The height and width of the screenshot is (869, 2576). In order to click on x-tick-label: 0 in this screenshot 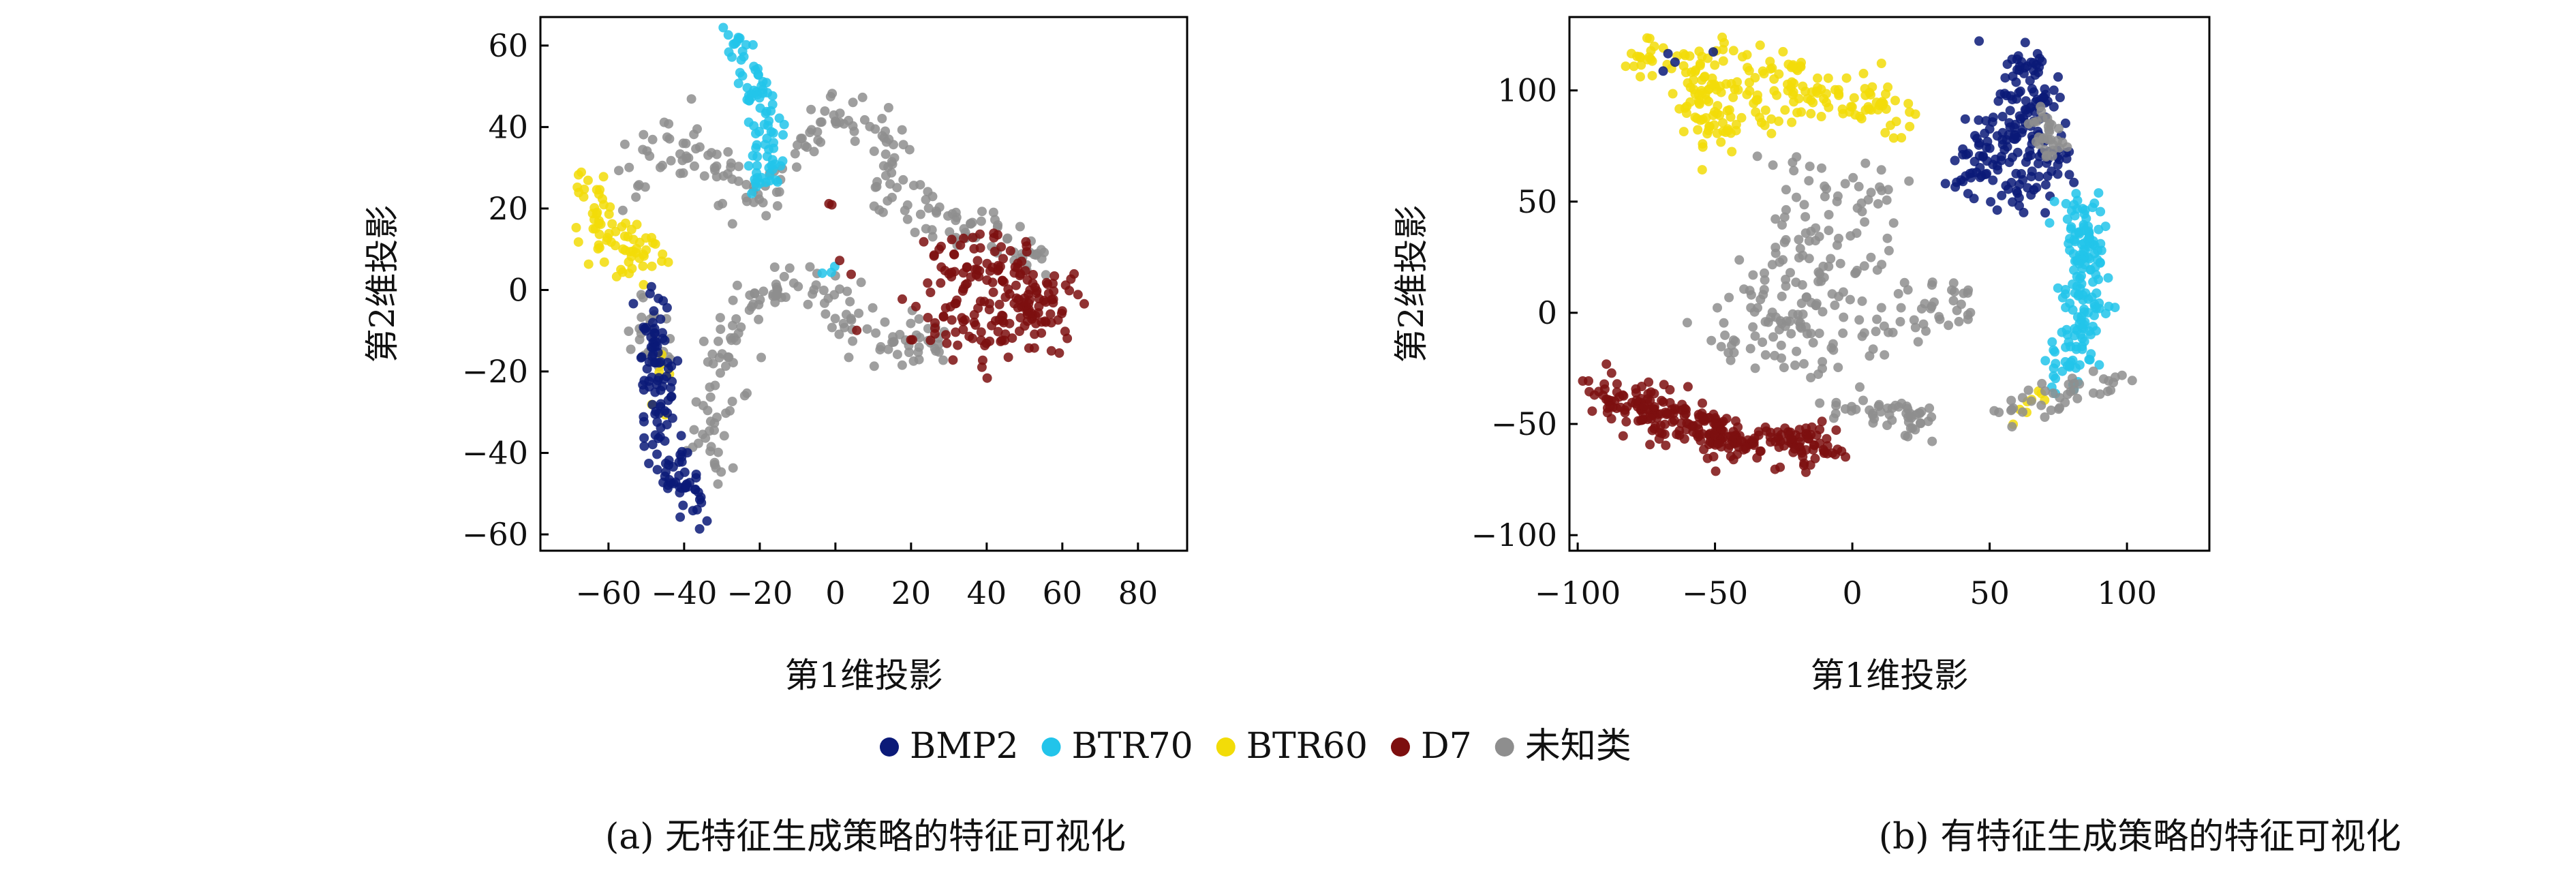, I will do `click(835, 593)`.